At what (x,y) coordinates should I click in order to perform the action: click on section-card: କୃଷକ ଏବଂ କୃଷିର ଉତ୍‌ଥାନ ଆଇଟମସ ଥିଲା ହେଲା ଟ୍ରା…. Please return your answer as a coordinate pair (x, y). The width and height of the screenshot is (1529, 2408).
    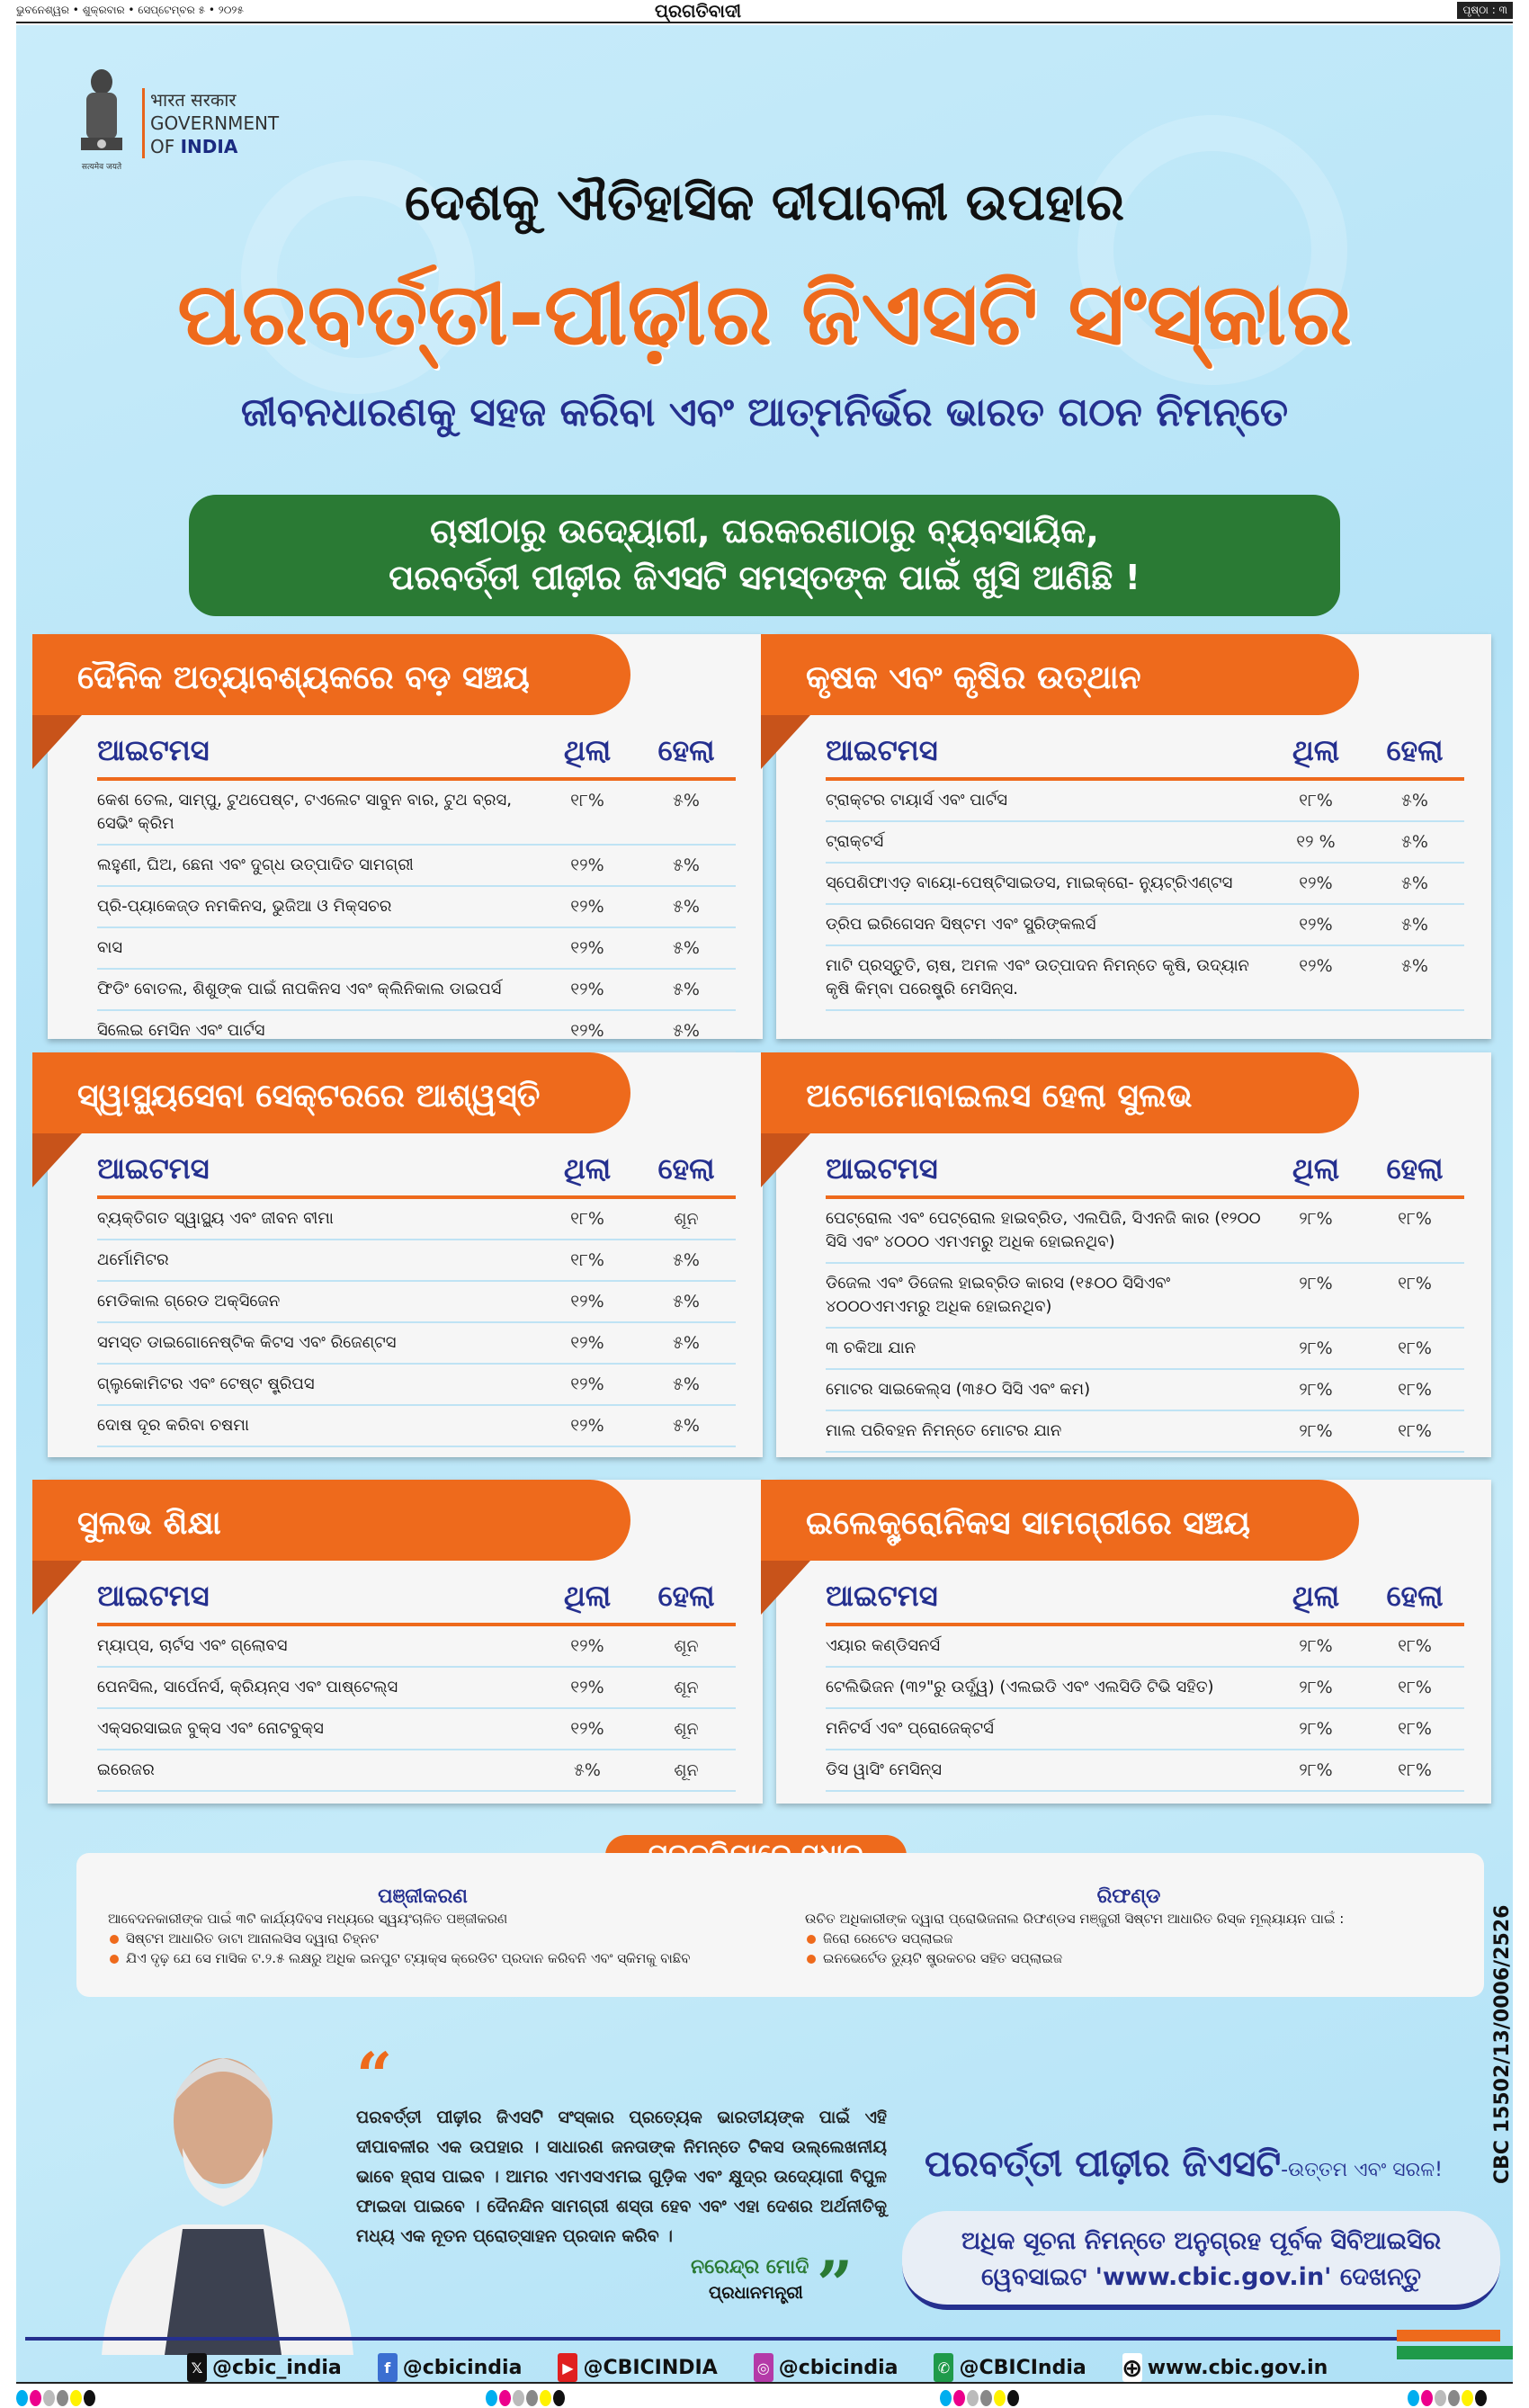
    Looking at the image, I should click on (1126, 836).